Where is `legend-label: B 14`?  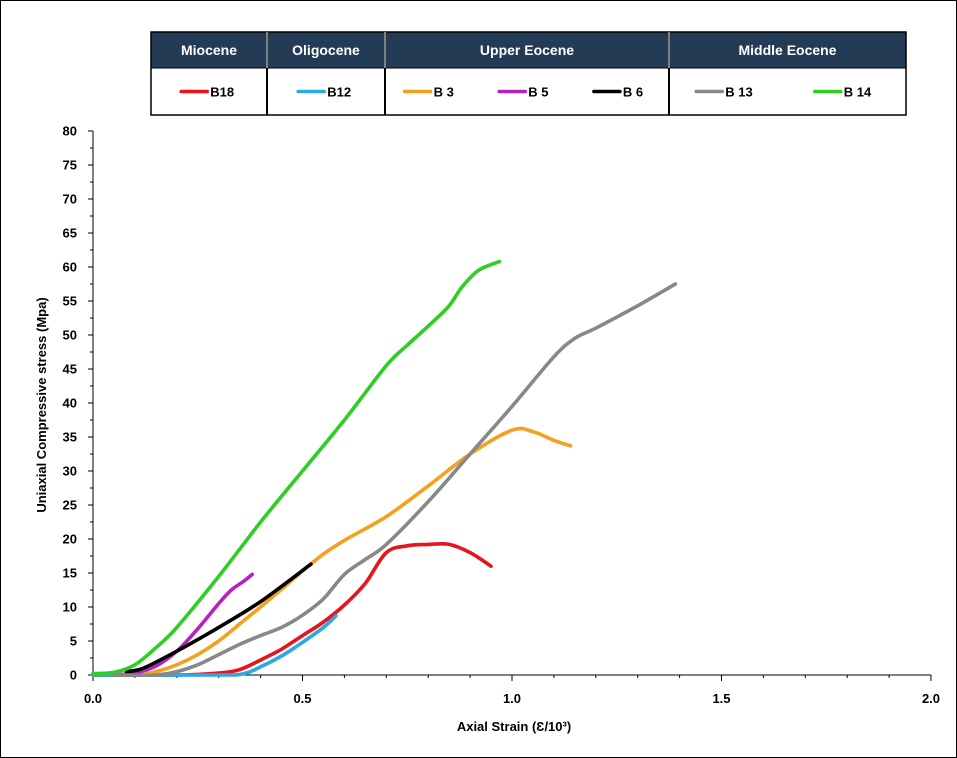
legend-label: B 14 is located at coordinates (858, 92).